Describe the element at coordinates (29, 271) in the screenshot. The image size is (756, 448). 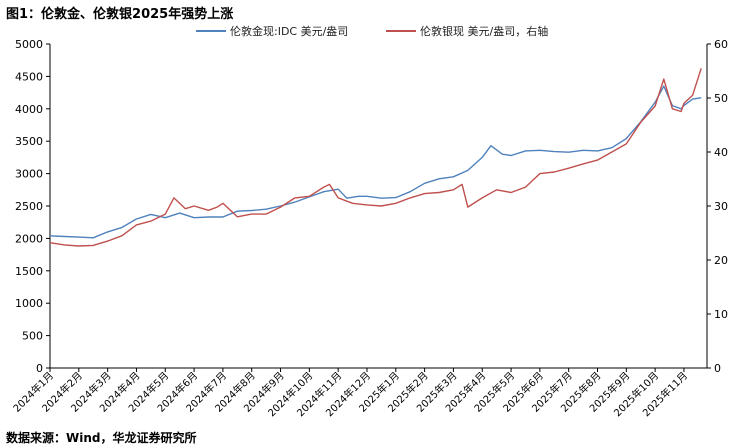
I see `y-left-tick-label: 1500` at that location.